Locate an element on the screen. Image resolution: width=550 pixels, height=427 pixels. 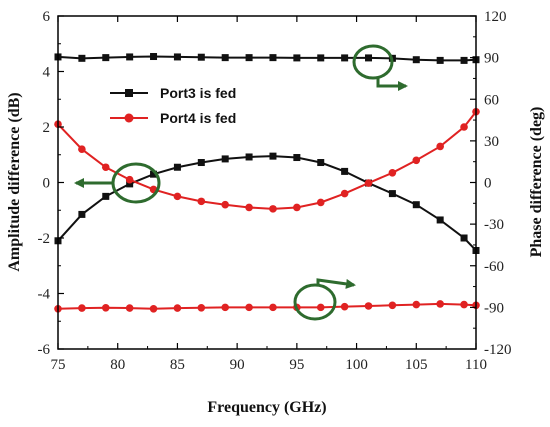
y-right-tick-label: -120 is located at coordinates (498, 350).